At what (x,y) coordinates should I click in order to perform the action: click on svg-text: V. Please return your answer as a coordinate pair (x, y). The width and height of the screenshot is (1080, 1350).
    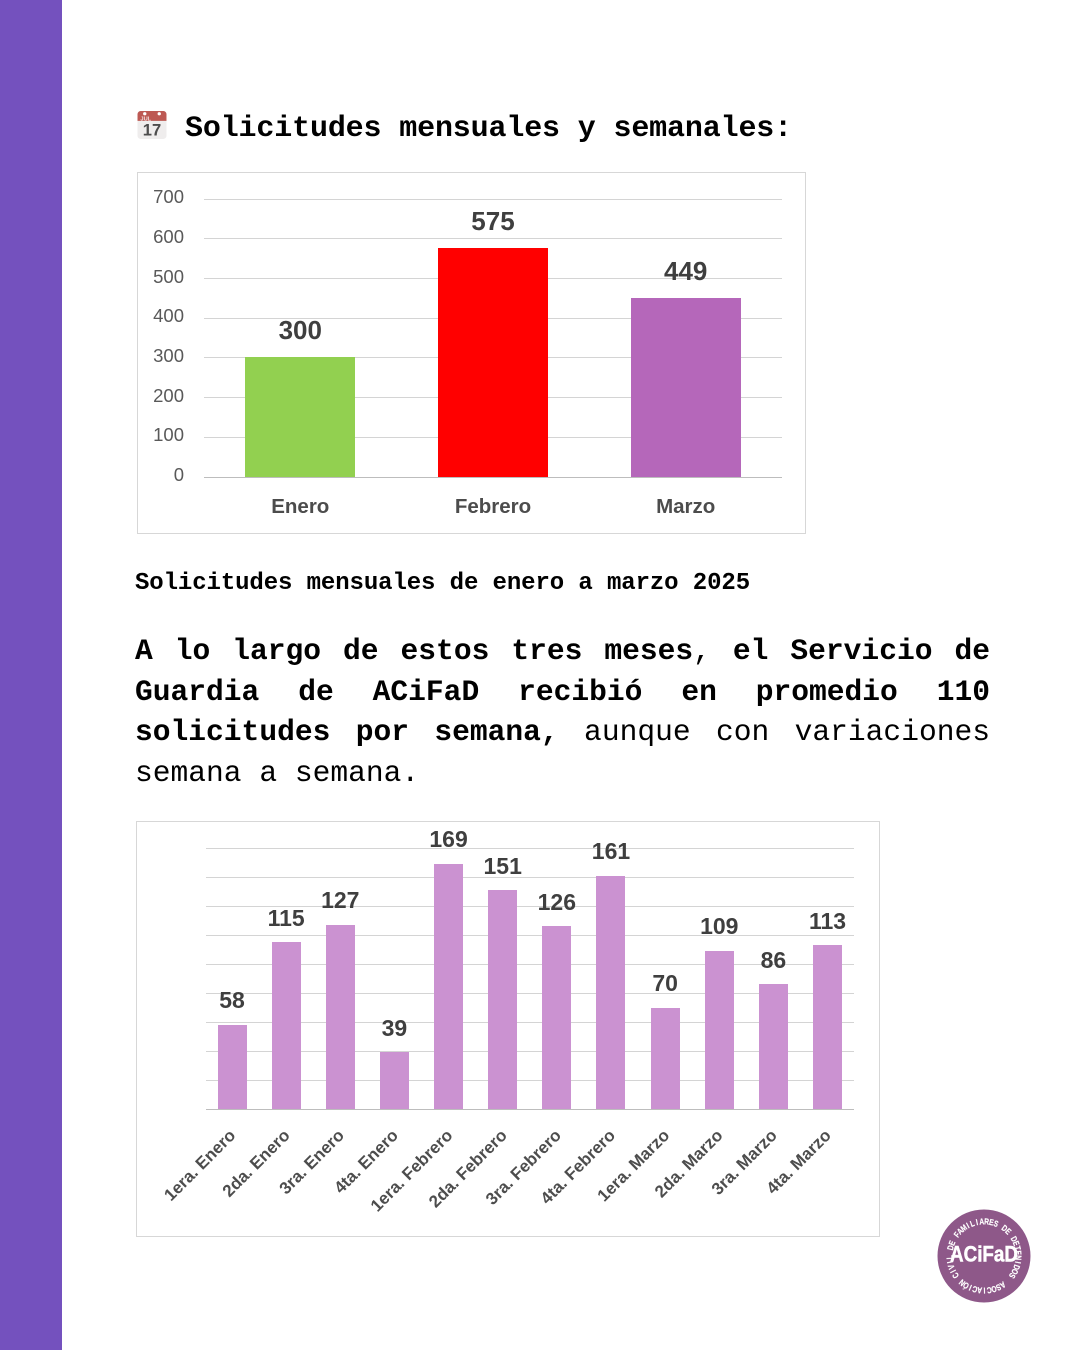
    Looking at the image, I should click on (951, 1266).